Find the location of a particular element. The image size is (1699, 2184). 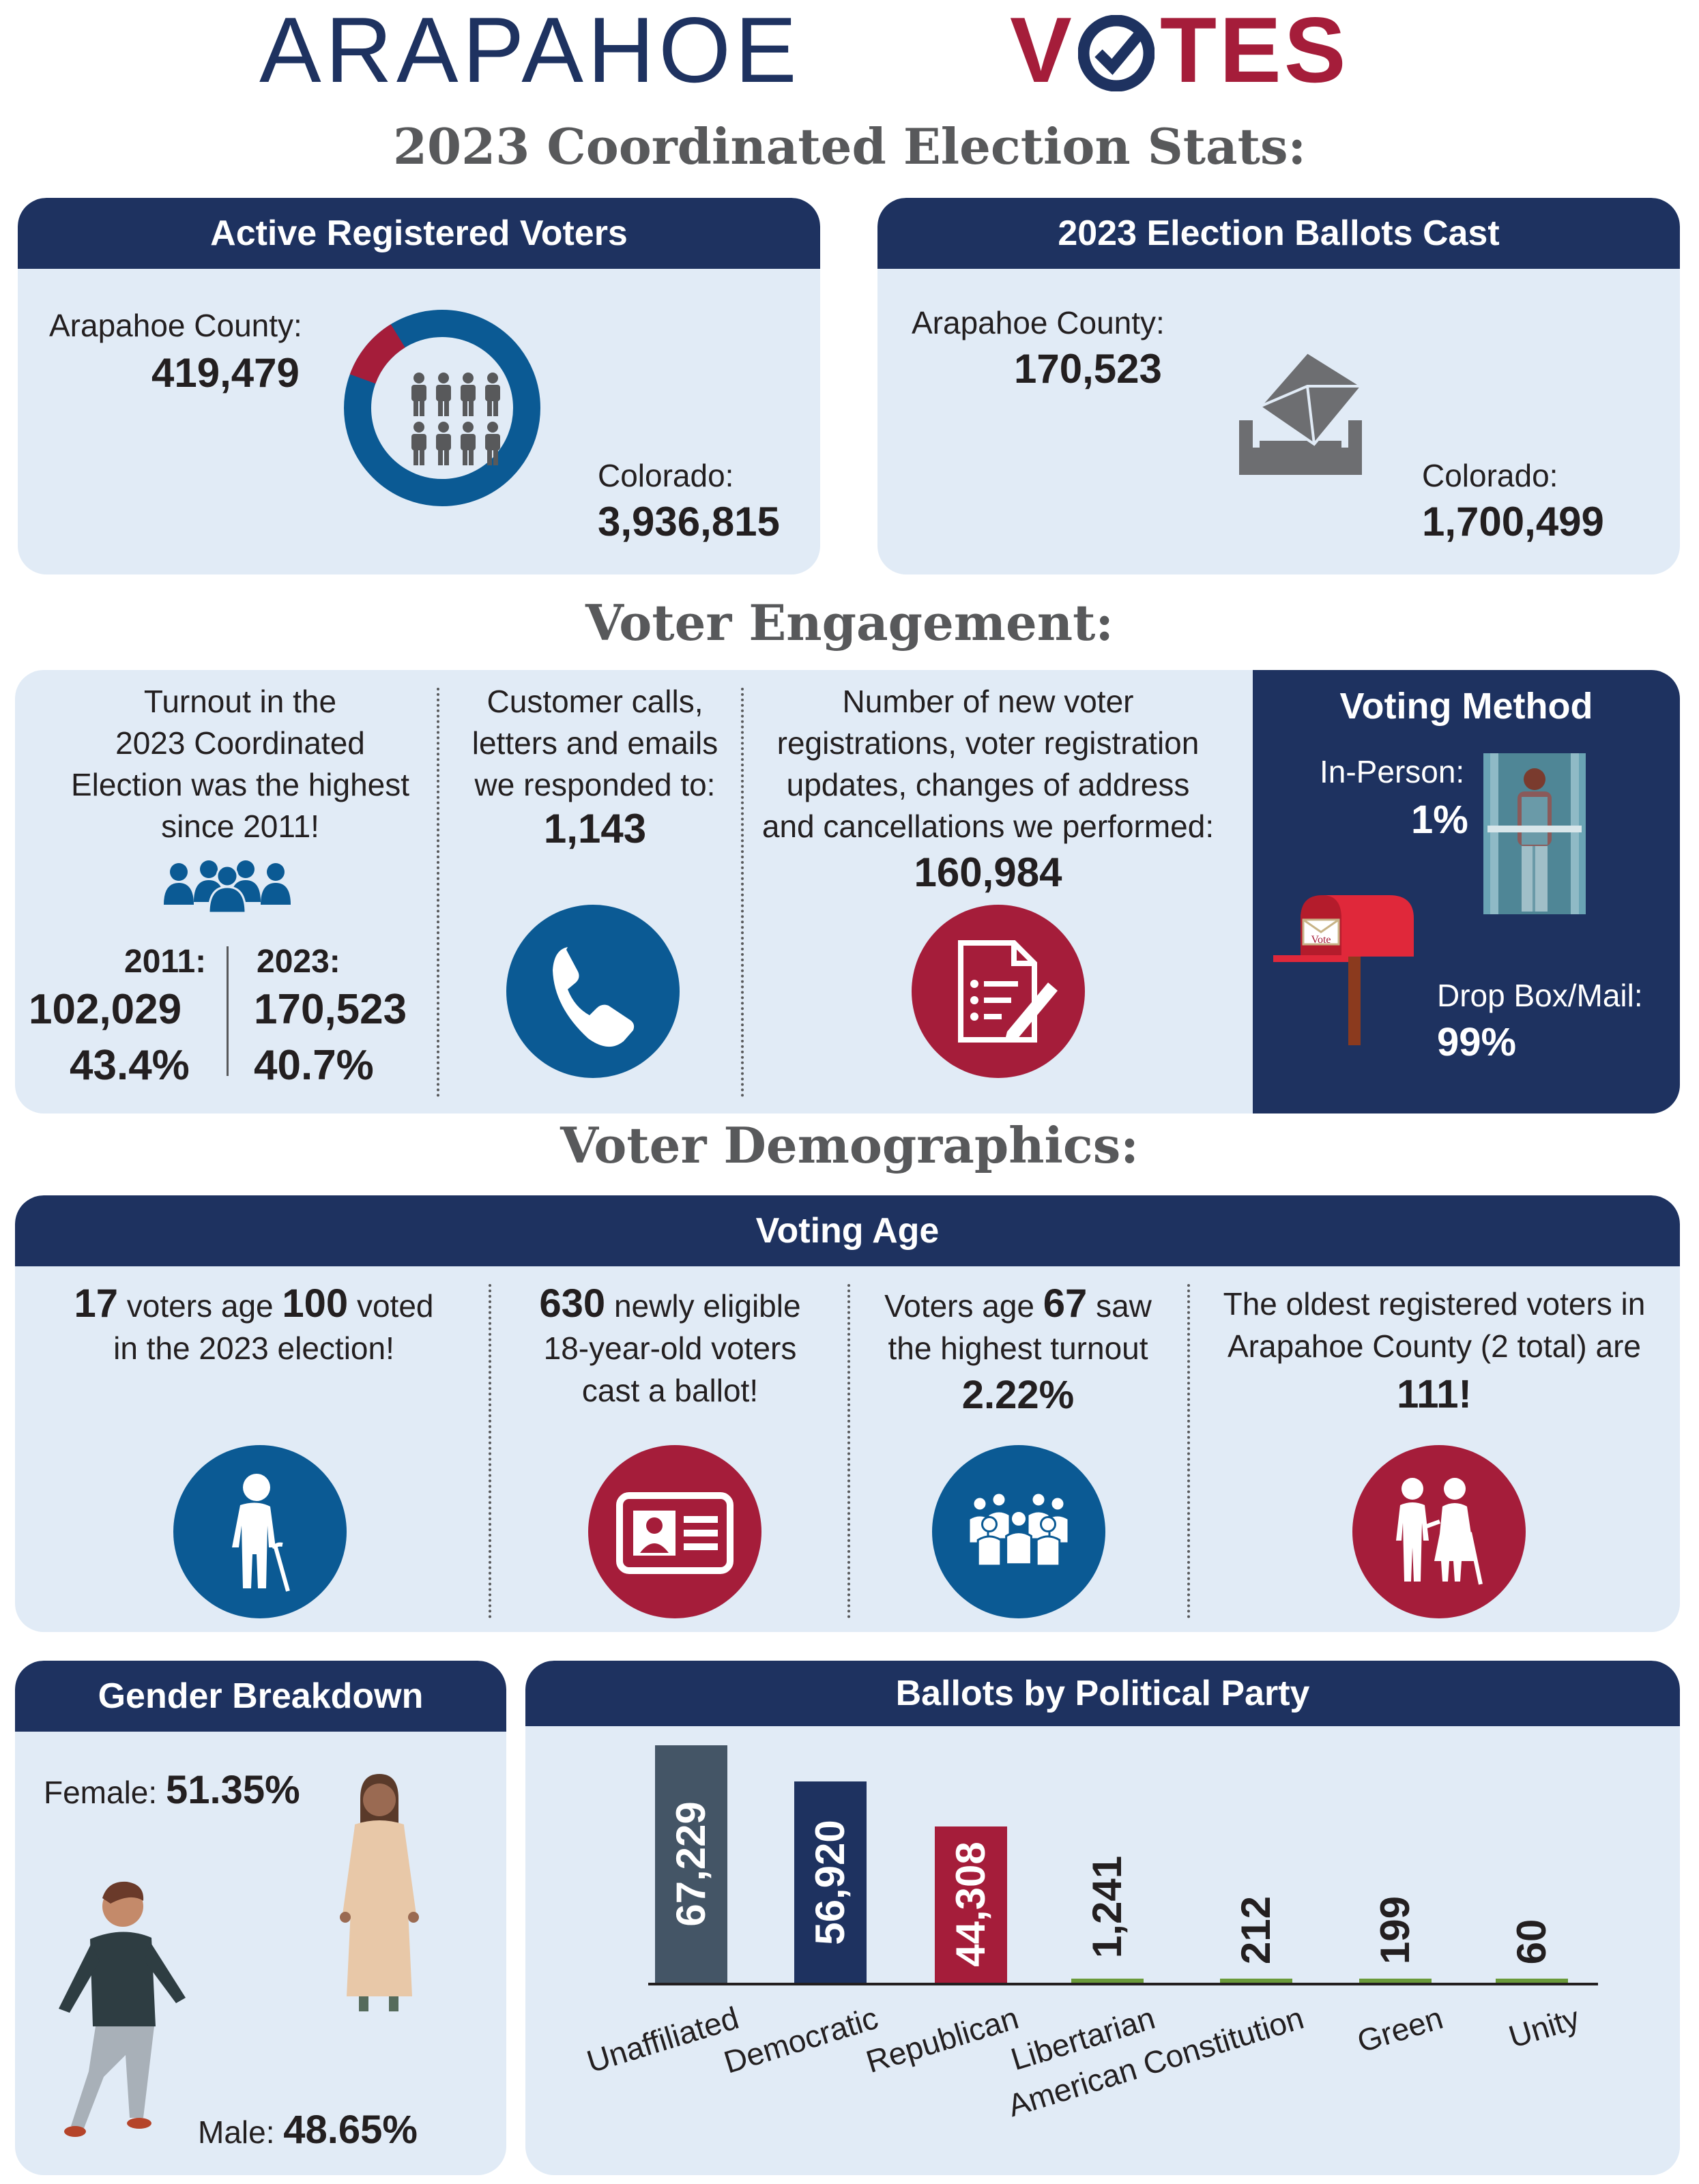

age-fact-1-a: 17 is located at coordinates (96, 1303).